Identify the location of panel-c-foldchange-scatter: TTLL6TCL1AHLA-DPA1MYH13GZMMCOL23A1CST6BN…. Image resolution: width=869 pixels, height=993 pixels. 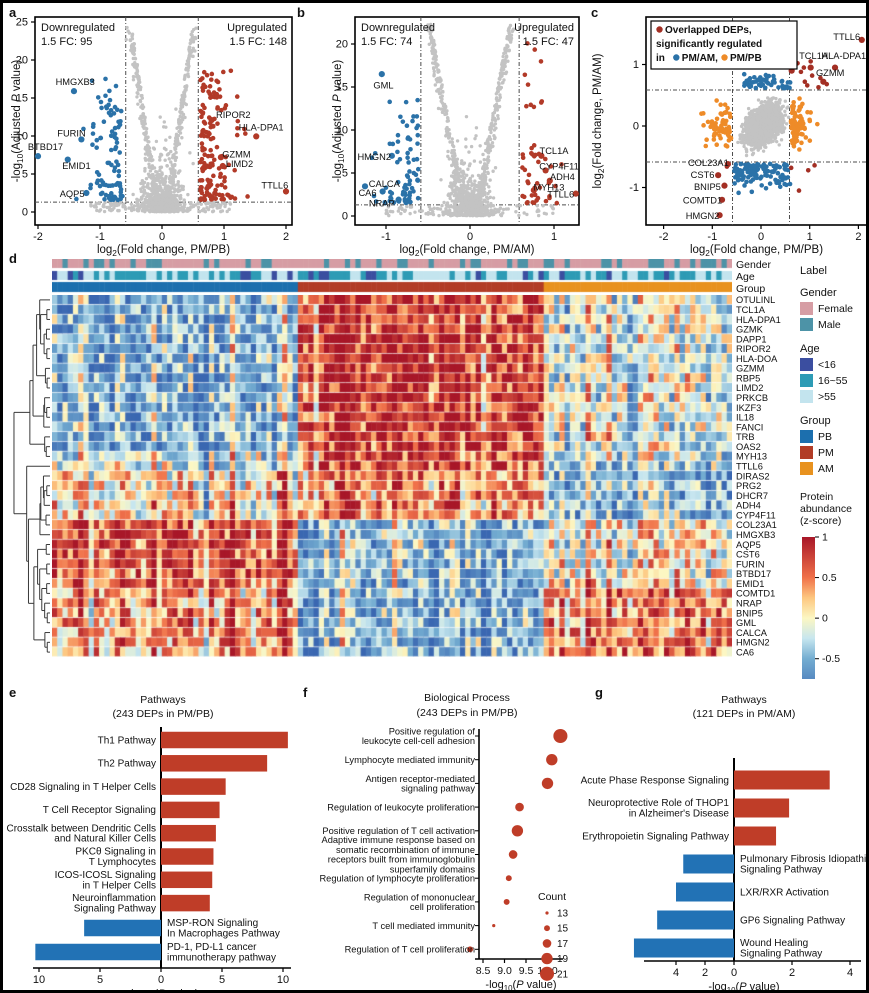
(729, 137).